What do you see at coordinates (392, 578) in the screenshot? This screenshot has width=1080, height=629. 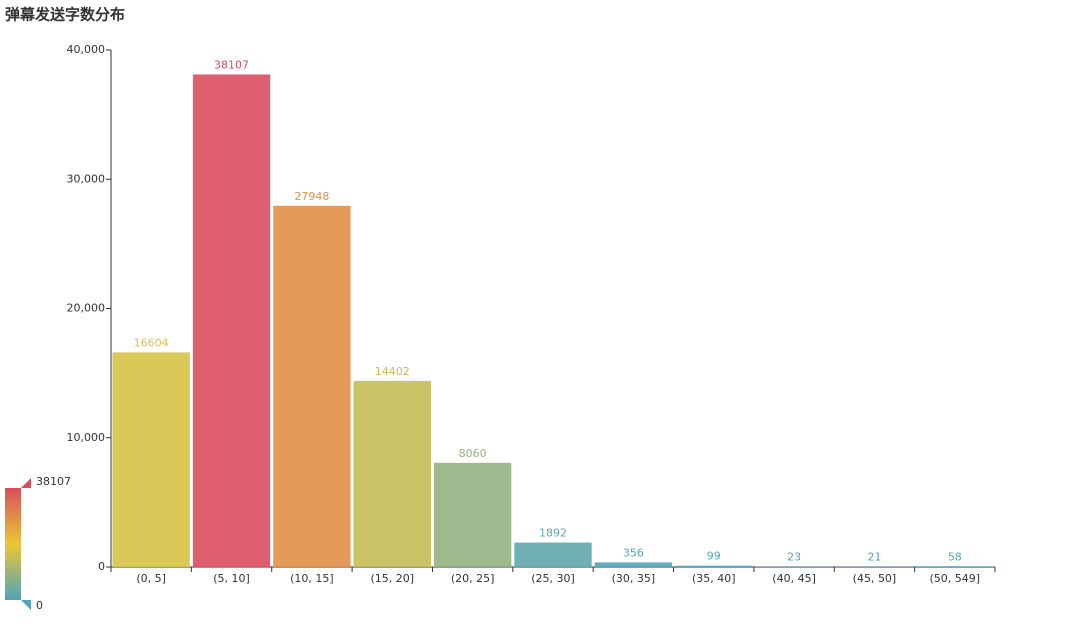 I see `x-tick-label: (15, 20]` at bounding box center [392, 578].